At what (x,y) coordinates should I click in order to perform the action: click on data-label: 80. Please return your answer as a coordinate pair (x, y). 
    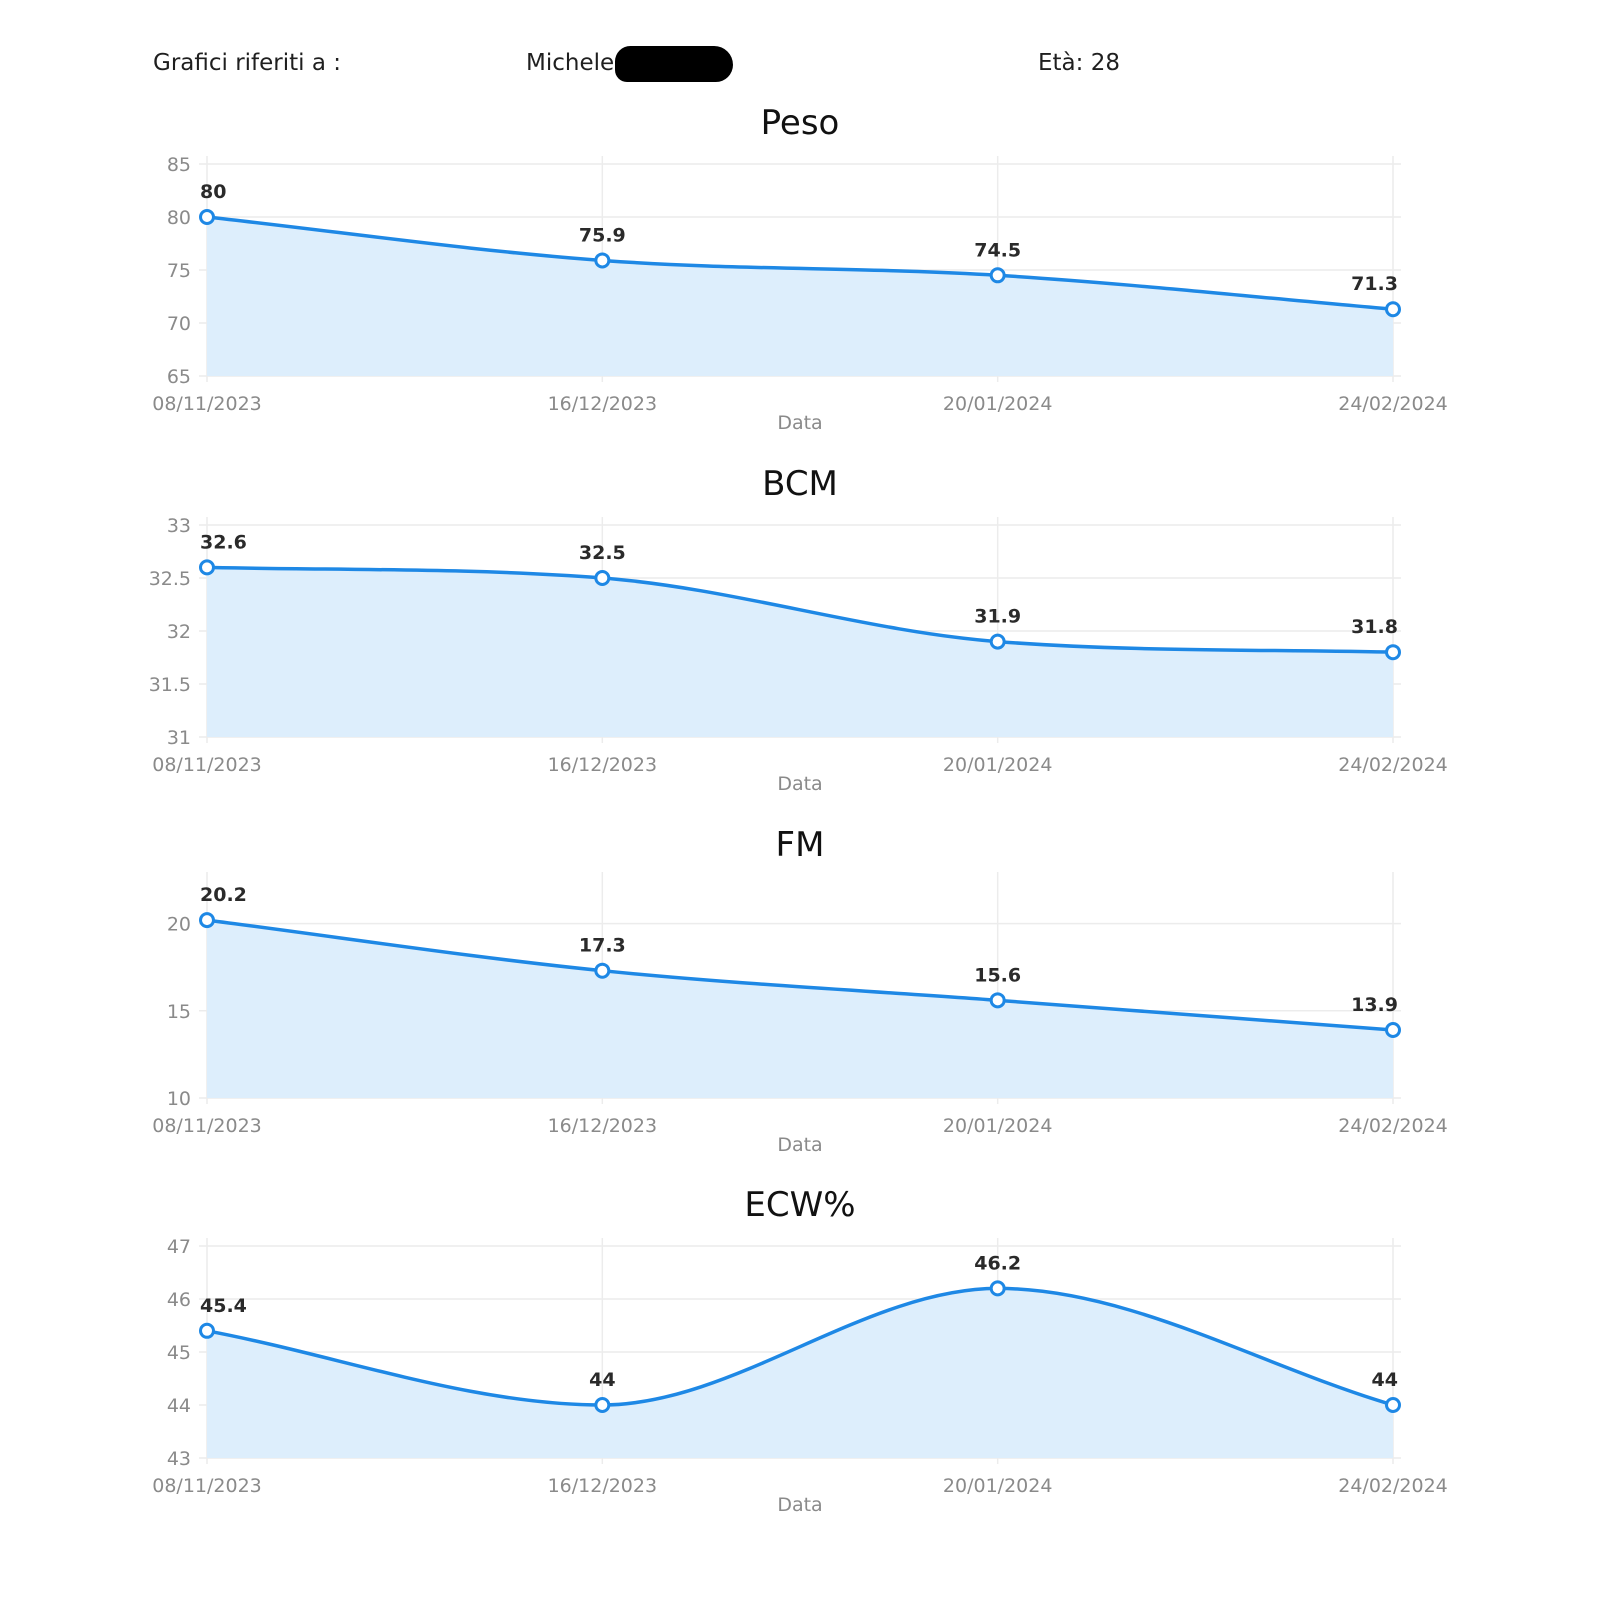
    Looking at the image, I should click on (213, 192).